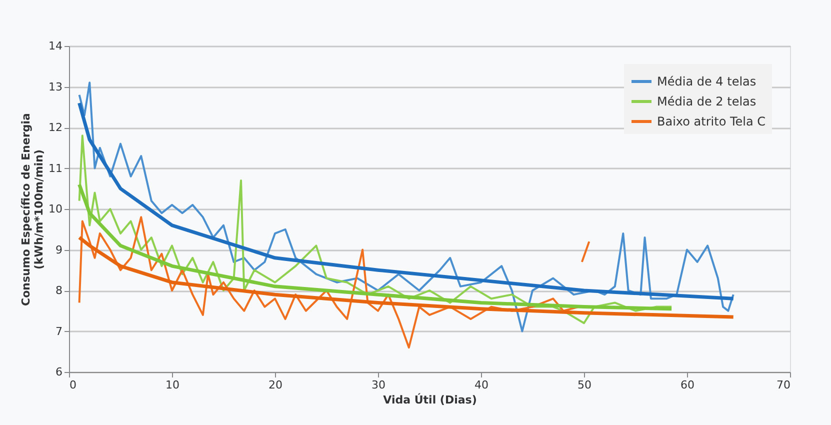 The height and width of the screenshot is (425, 831). I want to click on x-tick-label: 10, so click(173, 385).